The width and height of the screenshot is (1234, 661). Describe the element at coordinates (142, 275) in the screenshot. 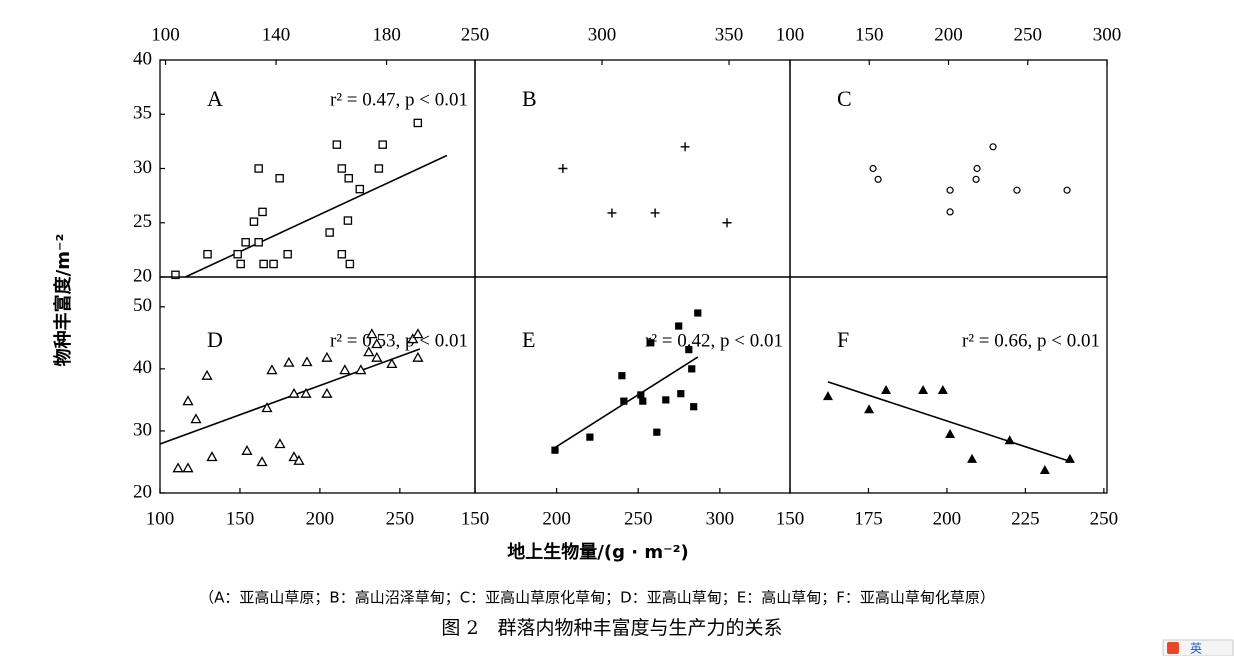

I see `y-tick-label: 20` at that location.